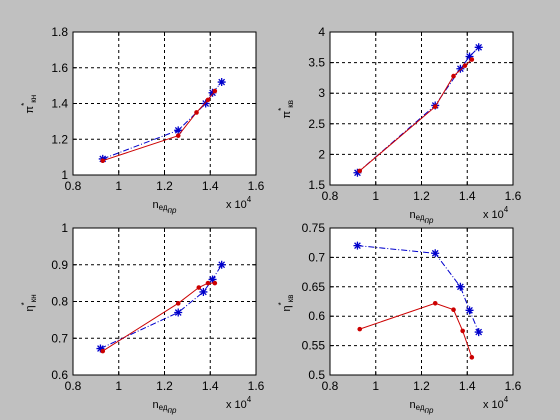  What do you see at coordinates (316, 375) in the screenshot?
I see `y-tick-label: 0.5` at bounding box center [316, 375].